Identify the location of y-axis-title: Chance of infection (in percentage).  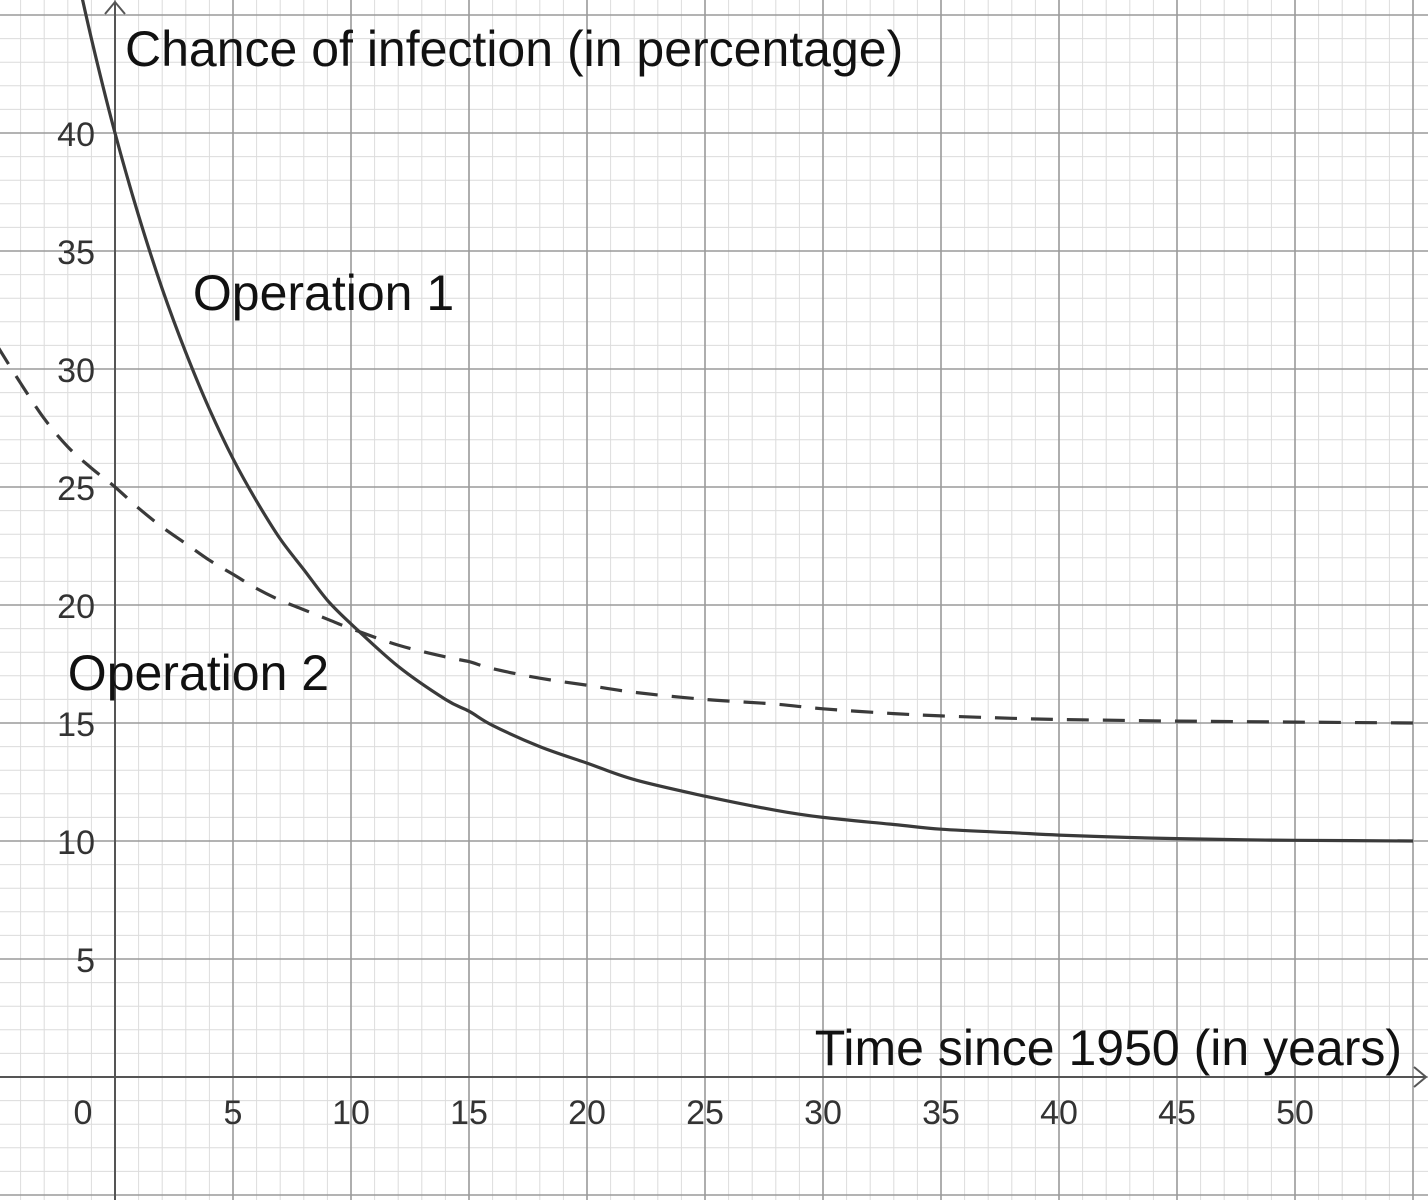
(514, 49).